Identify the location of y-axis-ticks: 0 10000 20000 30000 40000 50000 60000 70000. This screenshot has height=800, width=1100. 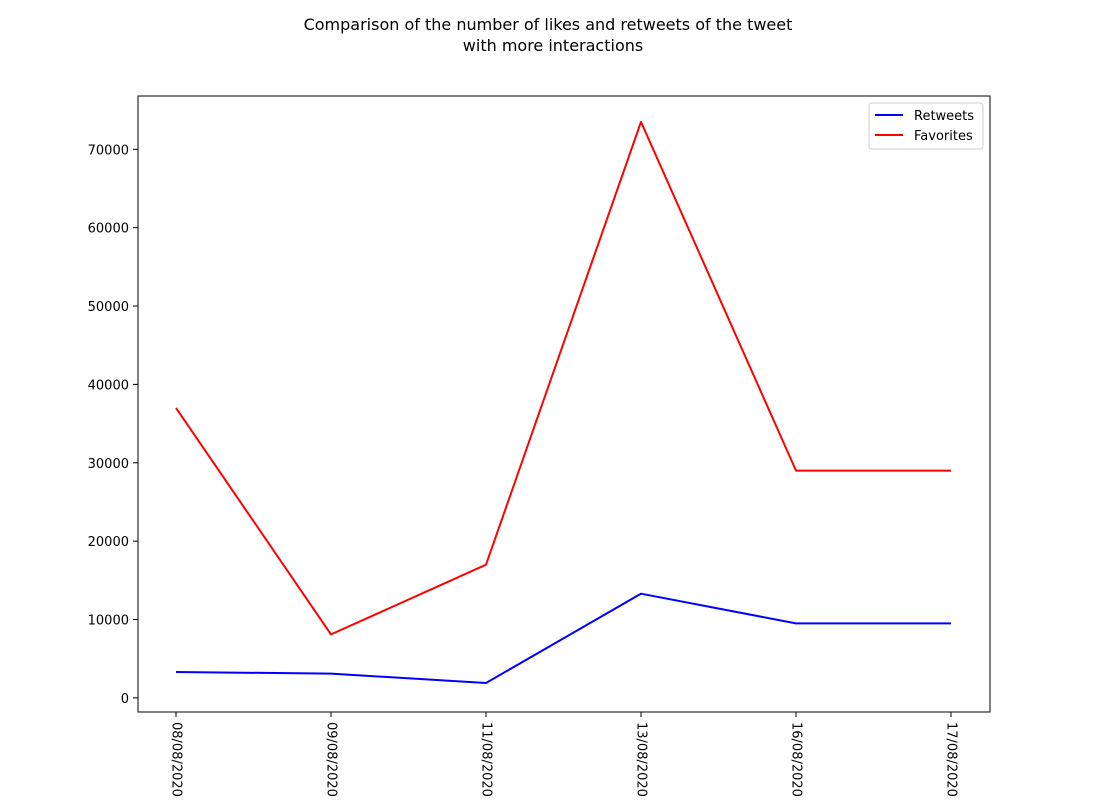
(113, 425).